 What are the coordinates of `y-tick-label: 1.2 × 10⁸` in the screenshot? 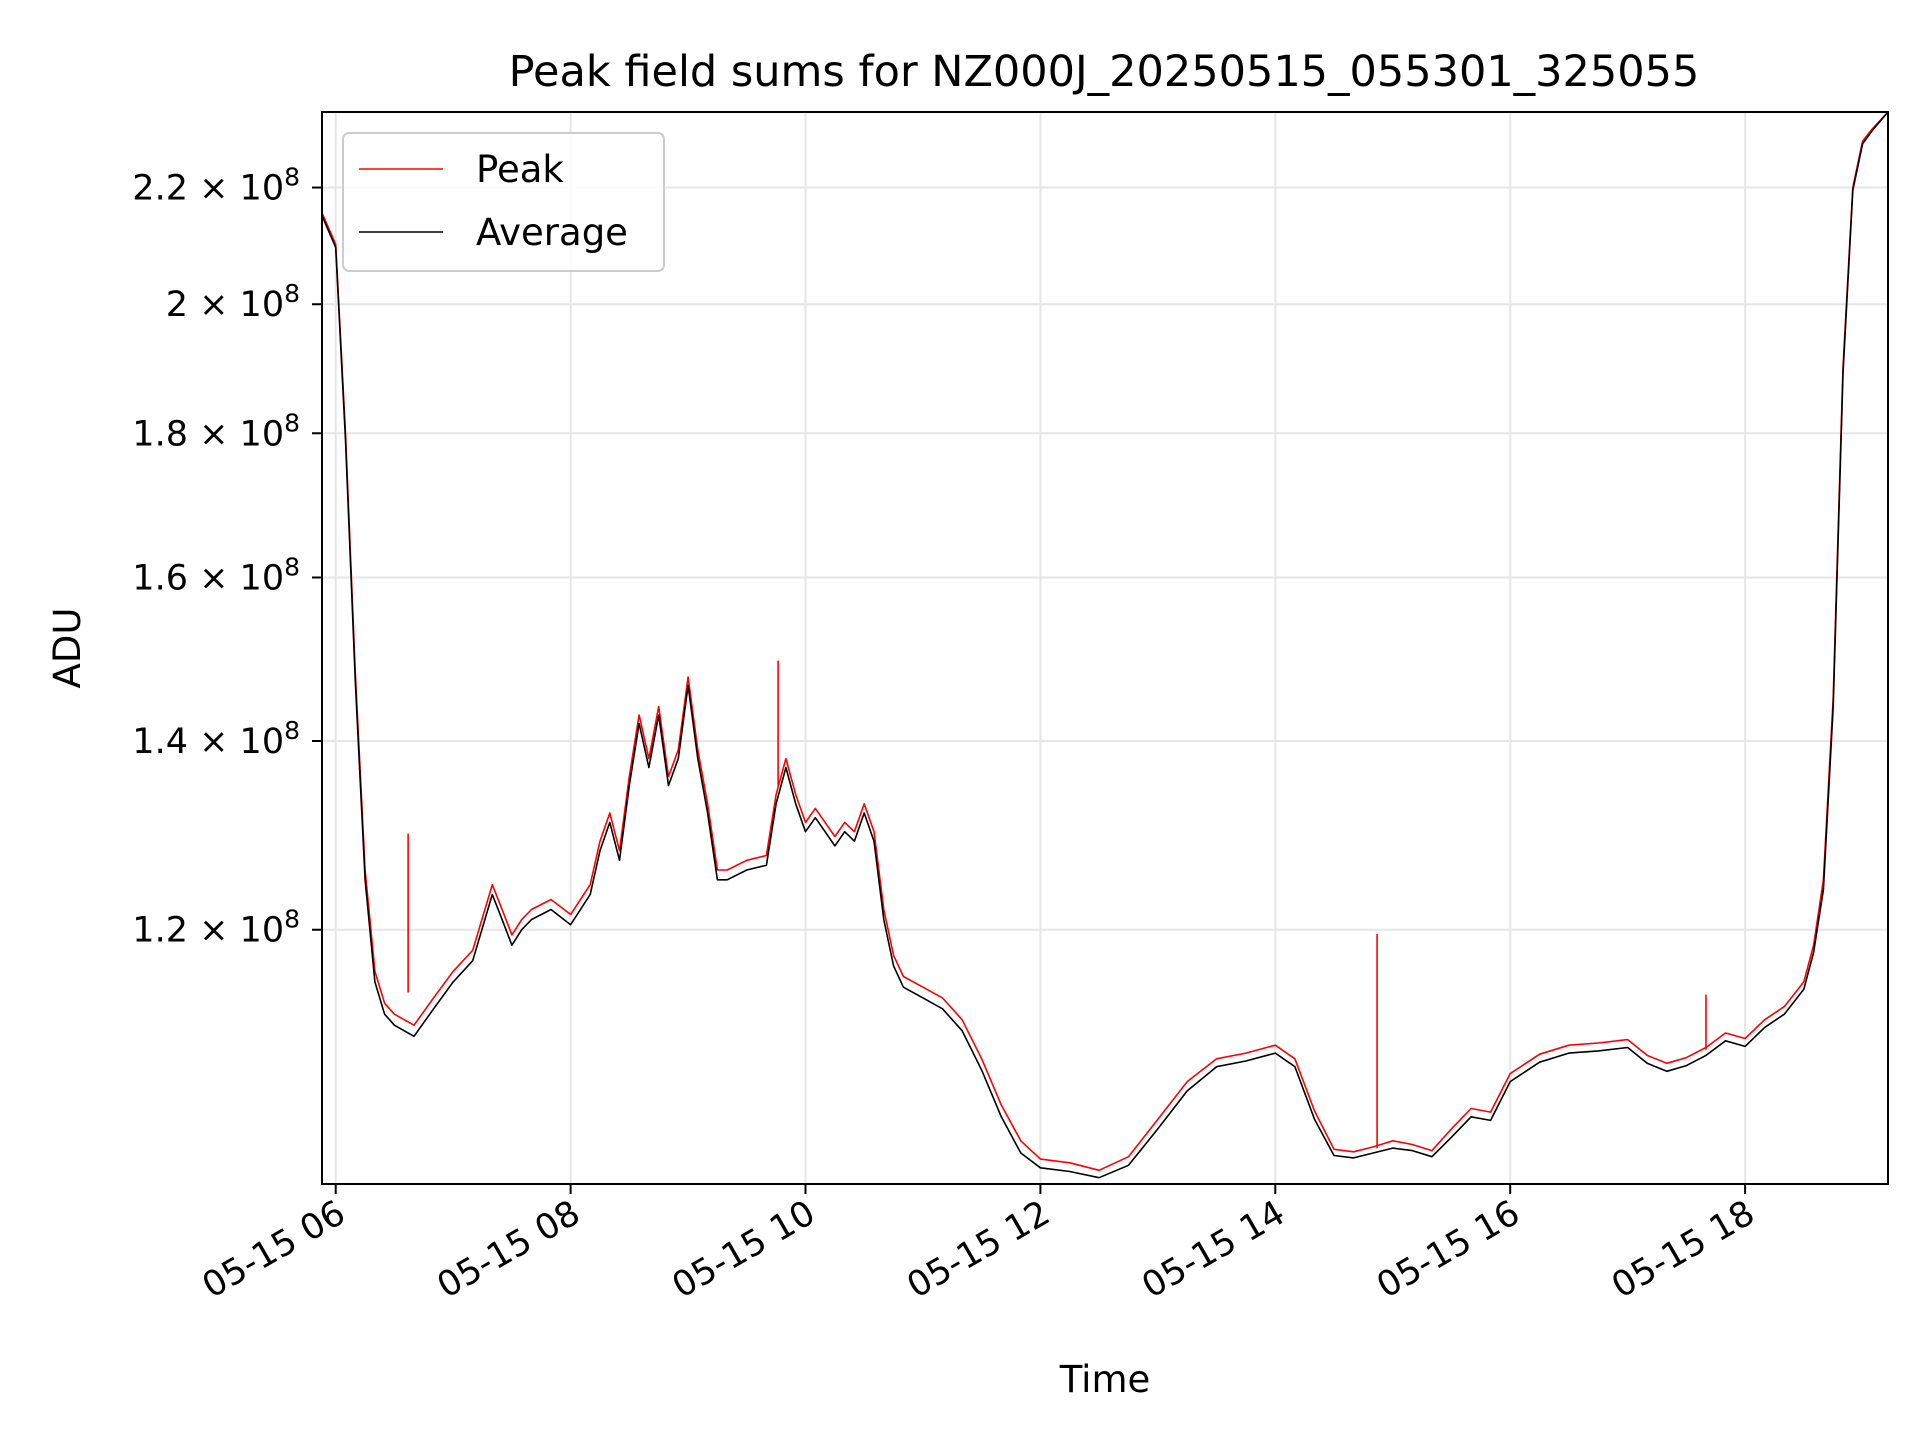 It's located at (216, 928).